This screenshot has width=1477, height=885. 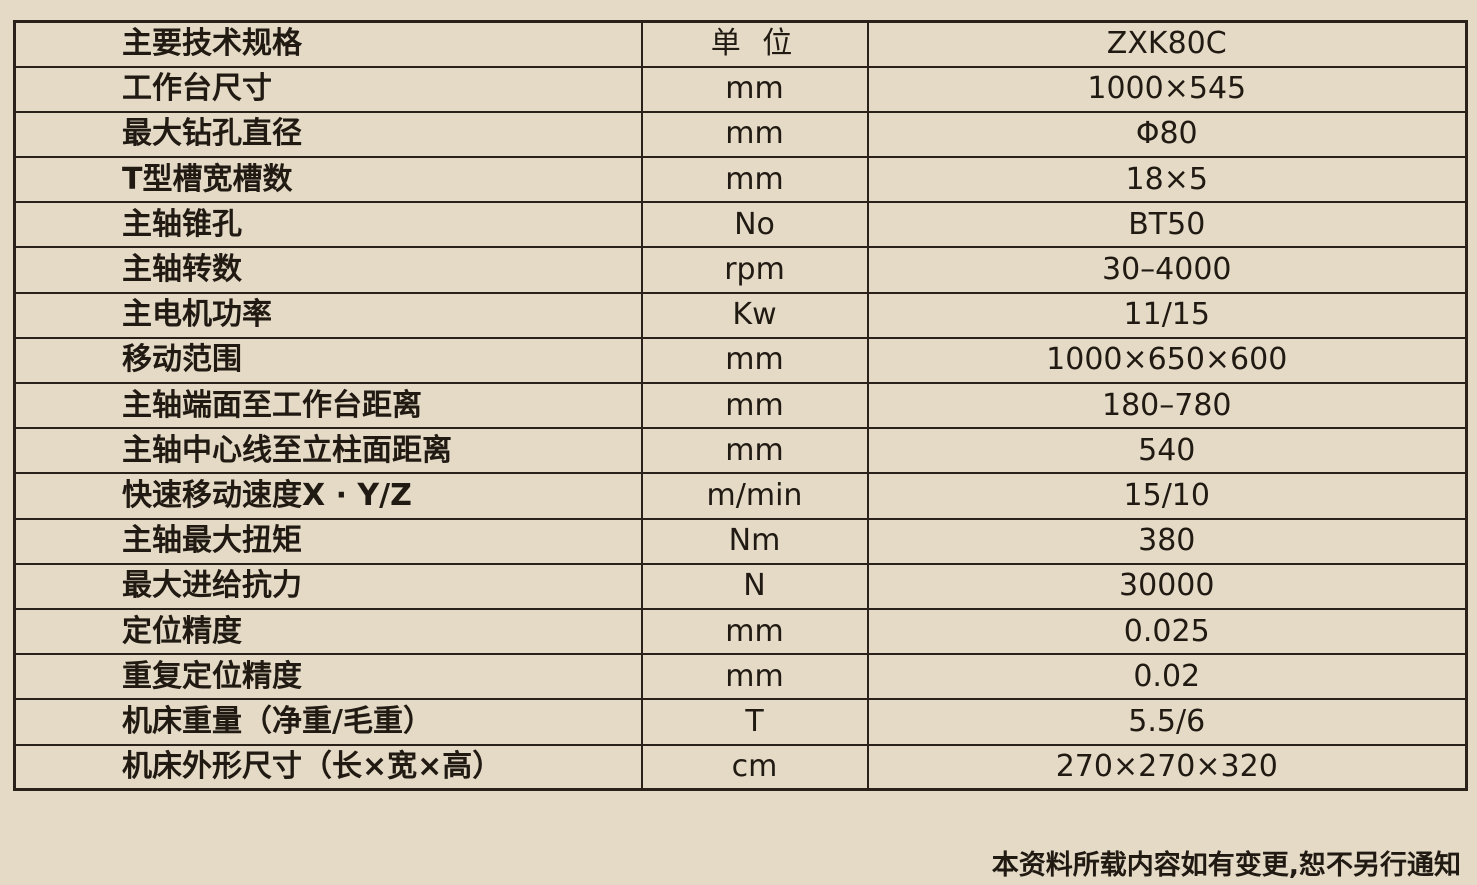 What do you see at coordinates (328, 586) in the screenshot?
I see `spec-cell: 最大进给抗力` at bounding box center [328, 586].